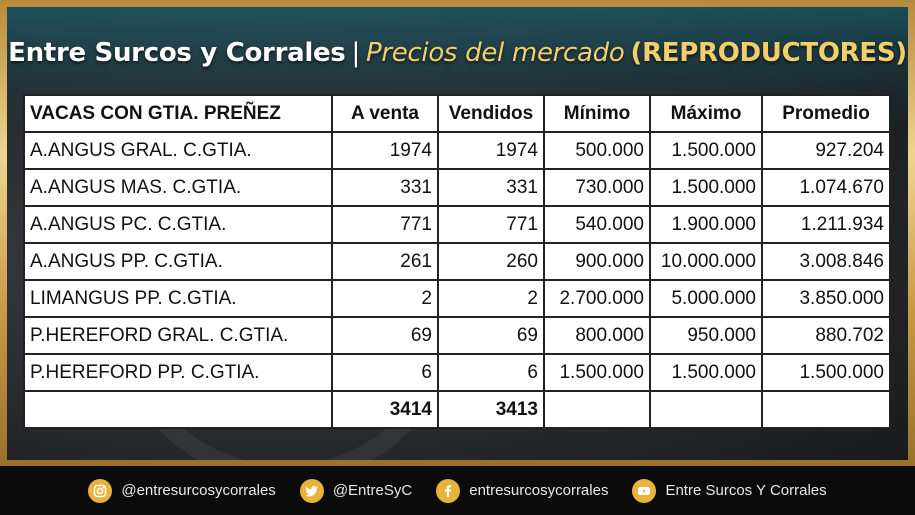  Describe the element at coordinates (826, 409) in the screenshot. I see `cell-total-average` at that location.